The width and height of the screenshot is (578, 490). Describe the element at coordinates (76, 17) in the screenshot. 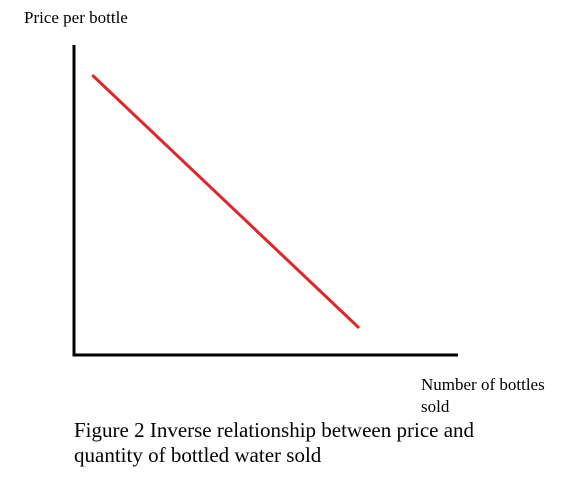

I see `y-axis-label: Price per bottle` at that location.